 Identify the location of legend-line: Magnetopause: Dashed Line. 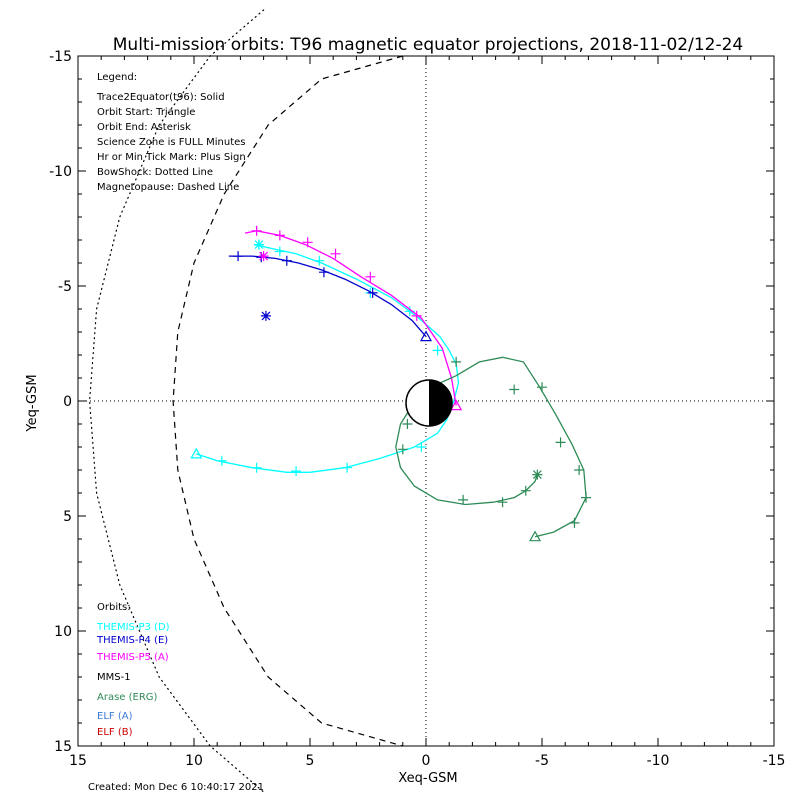
(168, 187).